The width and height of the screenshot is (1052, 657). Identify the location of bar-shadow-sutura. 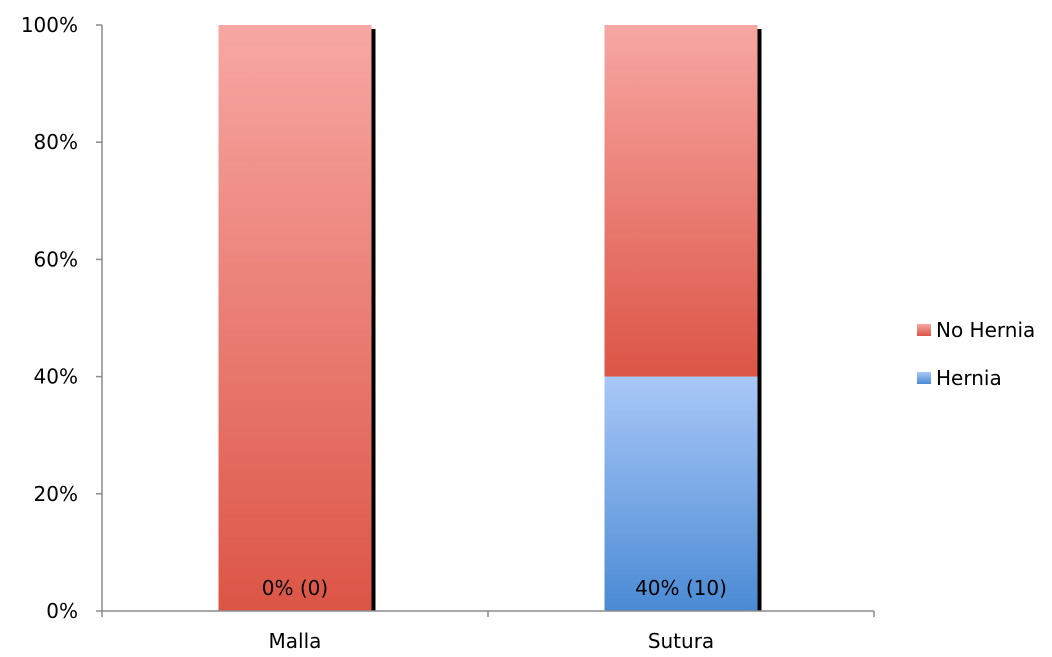
(759, 320).